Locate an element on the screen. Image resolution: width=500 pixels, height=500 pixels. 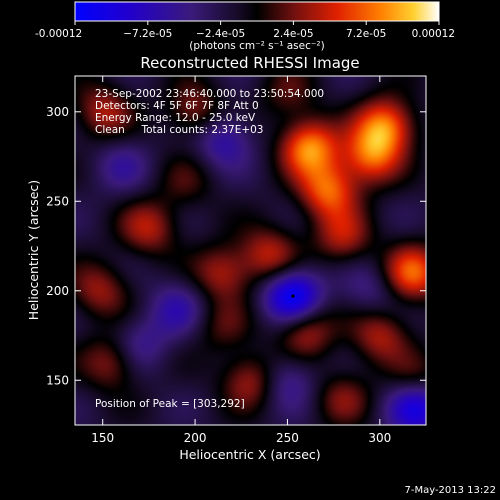
colorbar-tick-label: -0.00012 is located at coordinates (58, 34).